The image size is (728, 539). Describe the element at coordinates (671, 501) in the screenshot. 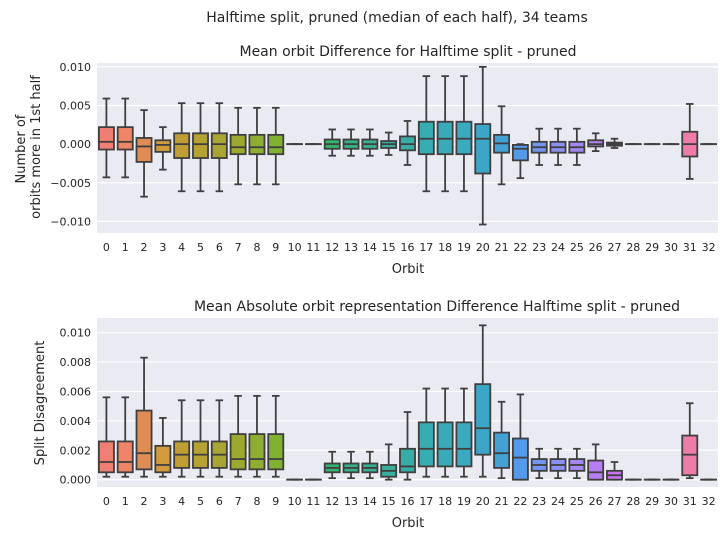

I see `bottom-x-tick-label: 30` at that location.